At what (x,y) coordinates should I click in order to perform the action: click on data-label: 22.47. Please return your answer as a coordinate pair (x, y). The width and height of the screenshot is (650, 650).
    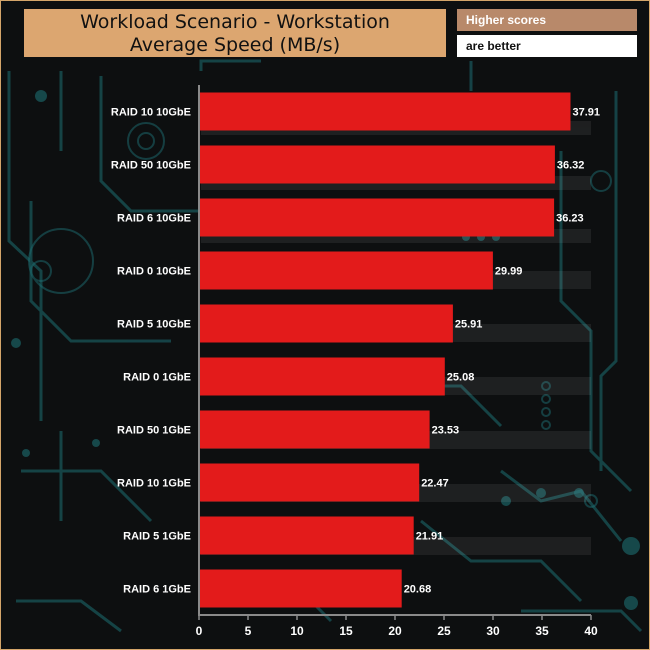
    Looking at the image, I should click on (435, 484).